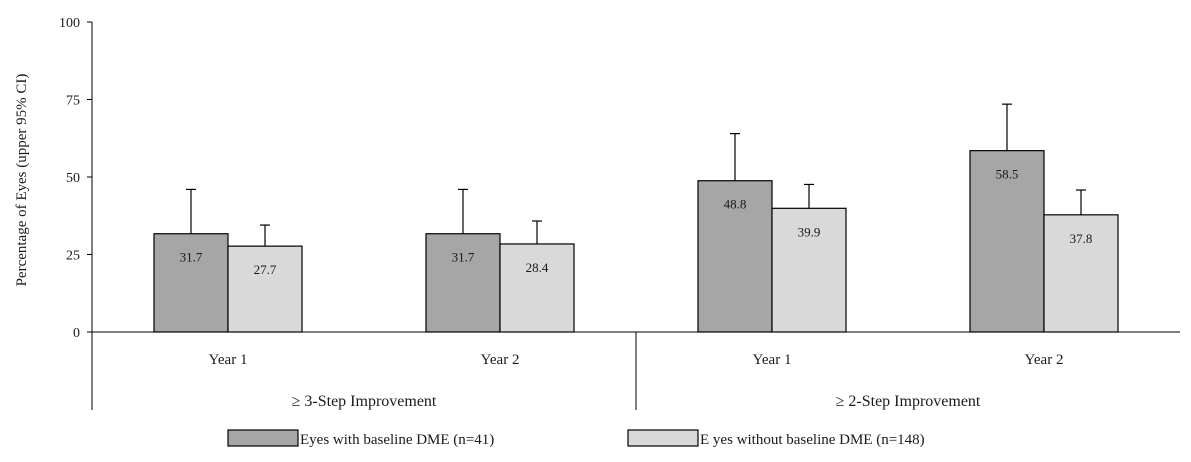  Describe the element at coordinates (735, 204) in the screenshot. I see `data-label: 48.8` at that location.